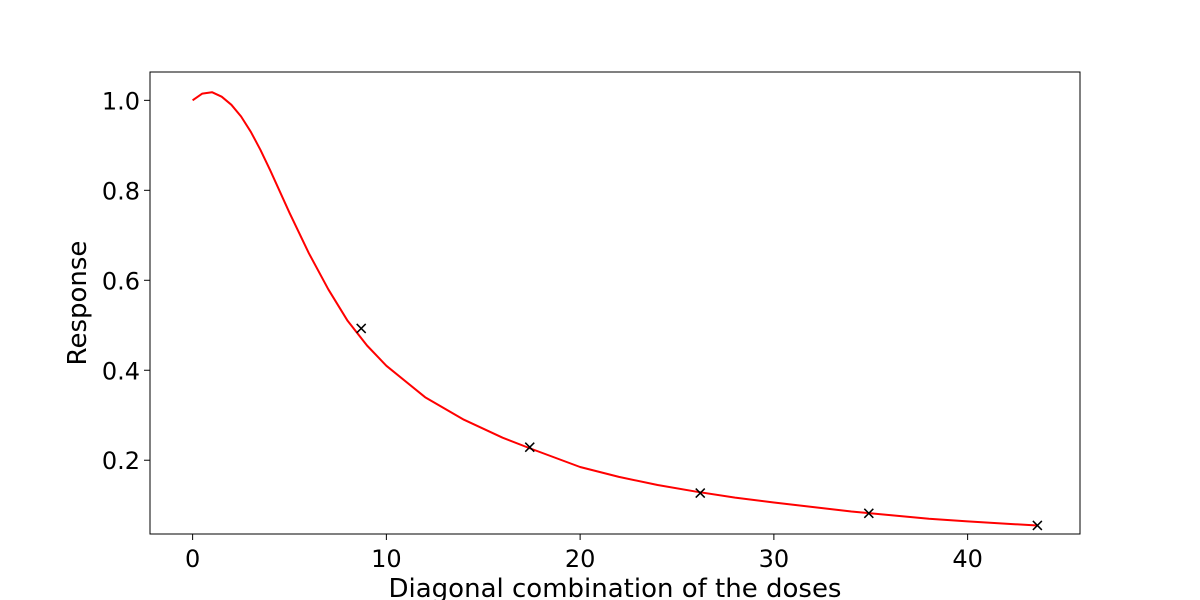  I want to click on y-tick-label: 1.0, so click(121, 101).